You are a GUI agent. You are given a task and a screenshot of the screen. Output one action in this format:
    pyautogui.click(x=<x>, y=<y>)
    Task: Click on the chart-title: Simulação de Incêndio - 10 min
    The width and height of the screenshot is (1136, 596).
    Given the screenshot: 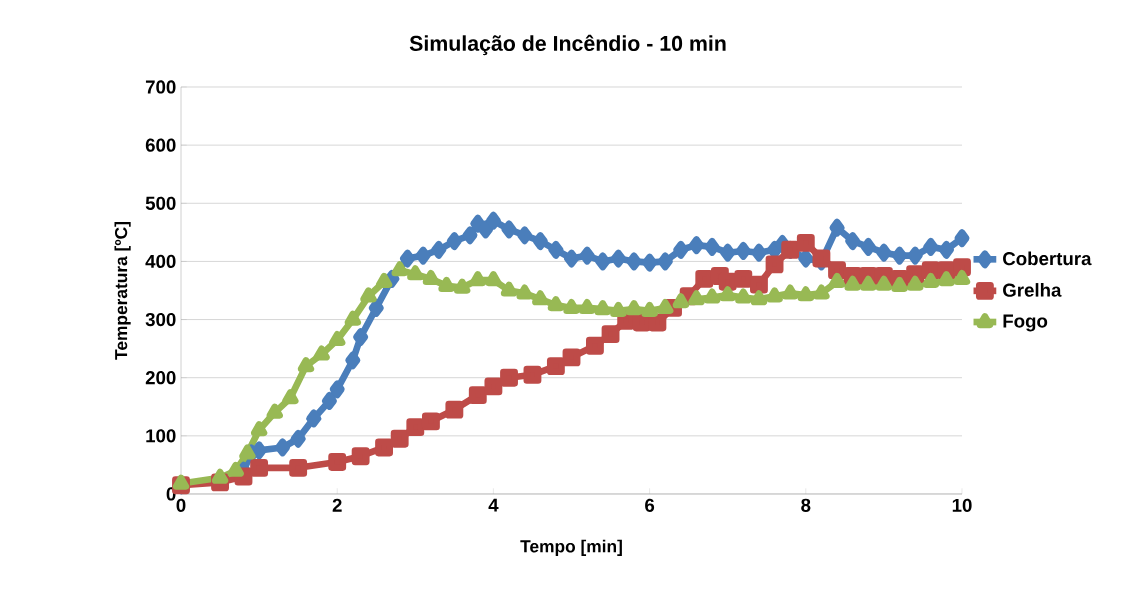 What is the action you would take?
    pyautogui.click(x=567, y=45)
    